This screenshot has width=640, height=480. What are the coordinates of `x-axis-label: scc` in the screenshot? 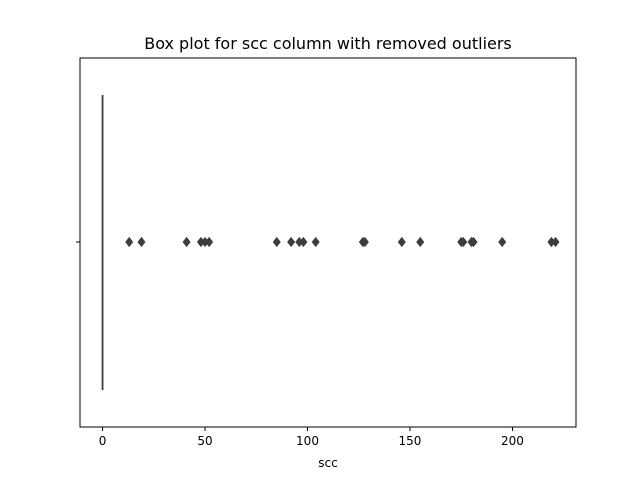 It's located at (327, 463).